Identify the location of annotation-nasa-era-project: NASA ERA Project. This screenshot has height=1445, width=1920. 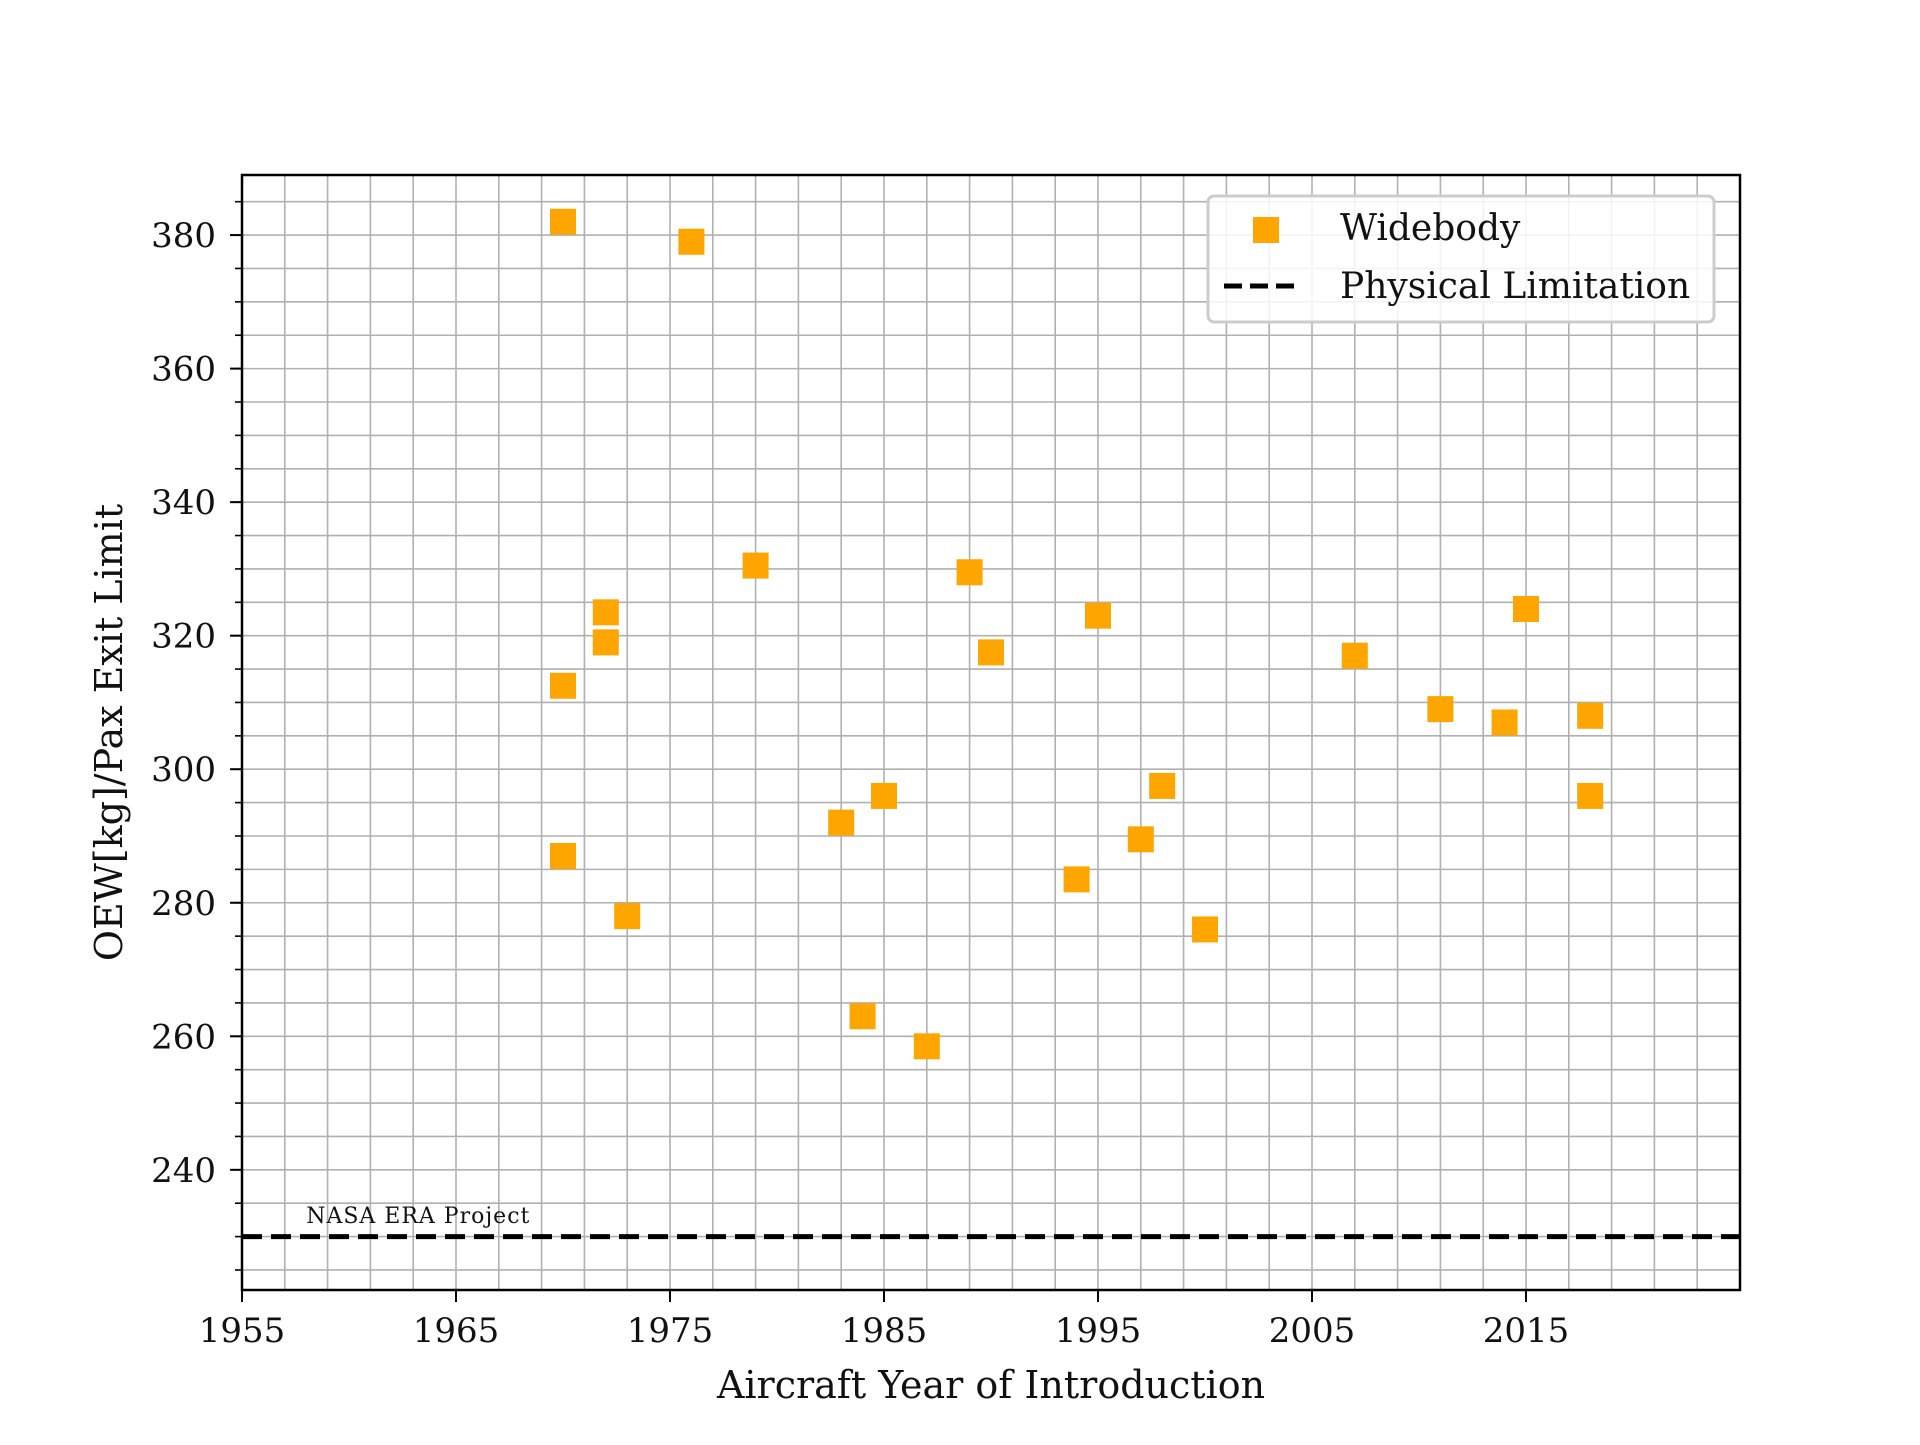
(418, 1216).